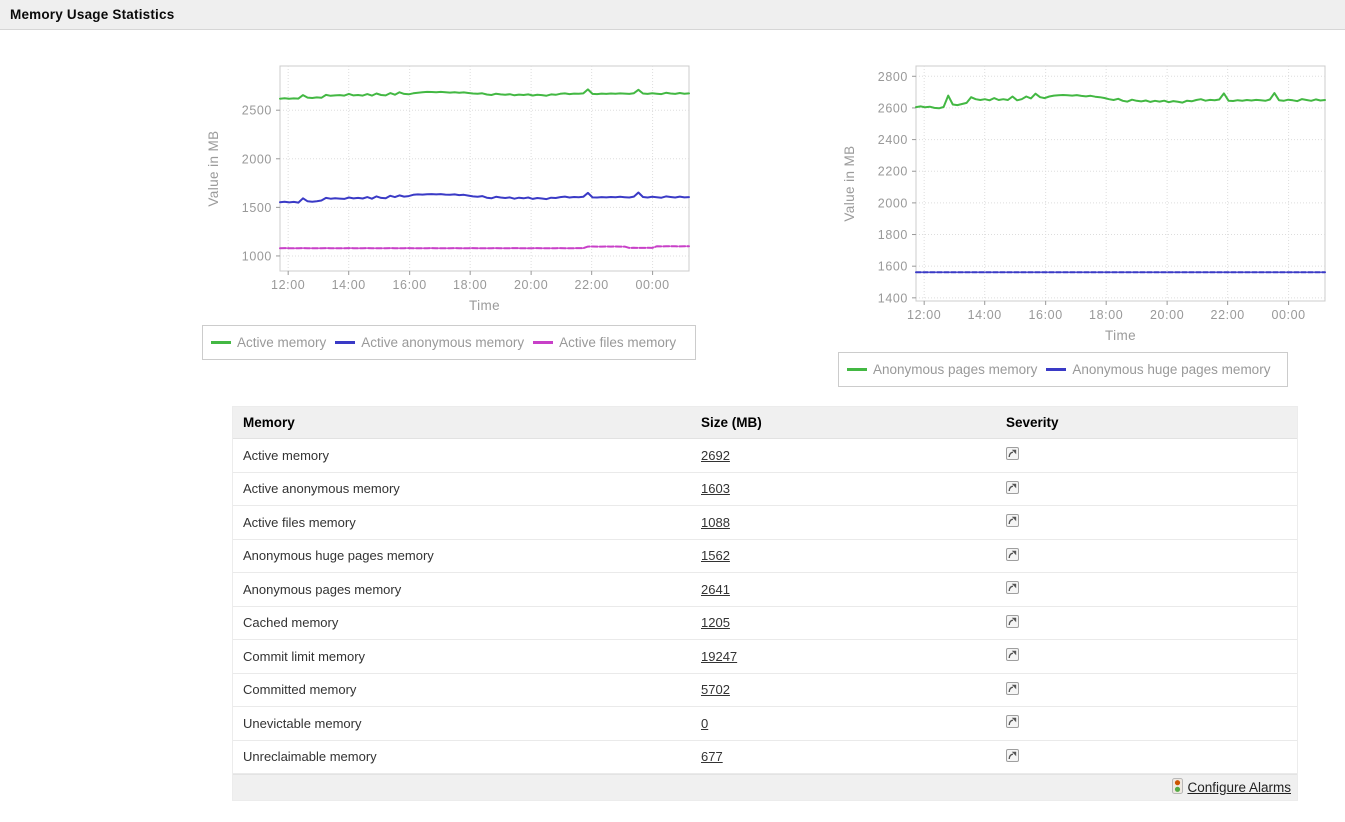  I want to click on memory-name-cell: Active anonymous memory, so click(321, 489).